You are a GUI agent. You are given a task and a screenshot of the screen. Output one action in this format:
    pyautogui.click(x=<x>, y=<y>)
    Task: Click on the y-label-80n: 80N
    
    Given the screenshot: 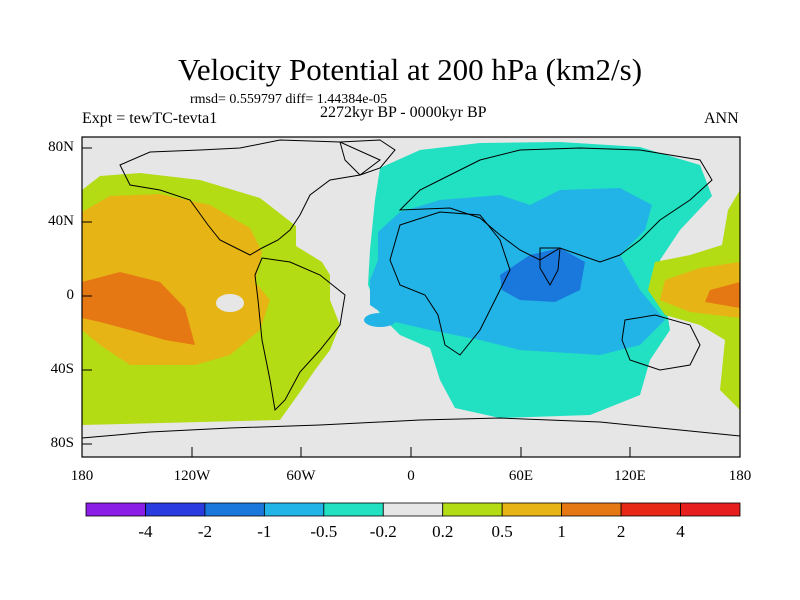 What is the action you would take?
    pyautogui.click(x=61, y=147)
    